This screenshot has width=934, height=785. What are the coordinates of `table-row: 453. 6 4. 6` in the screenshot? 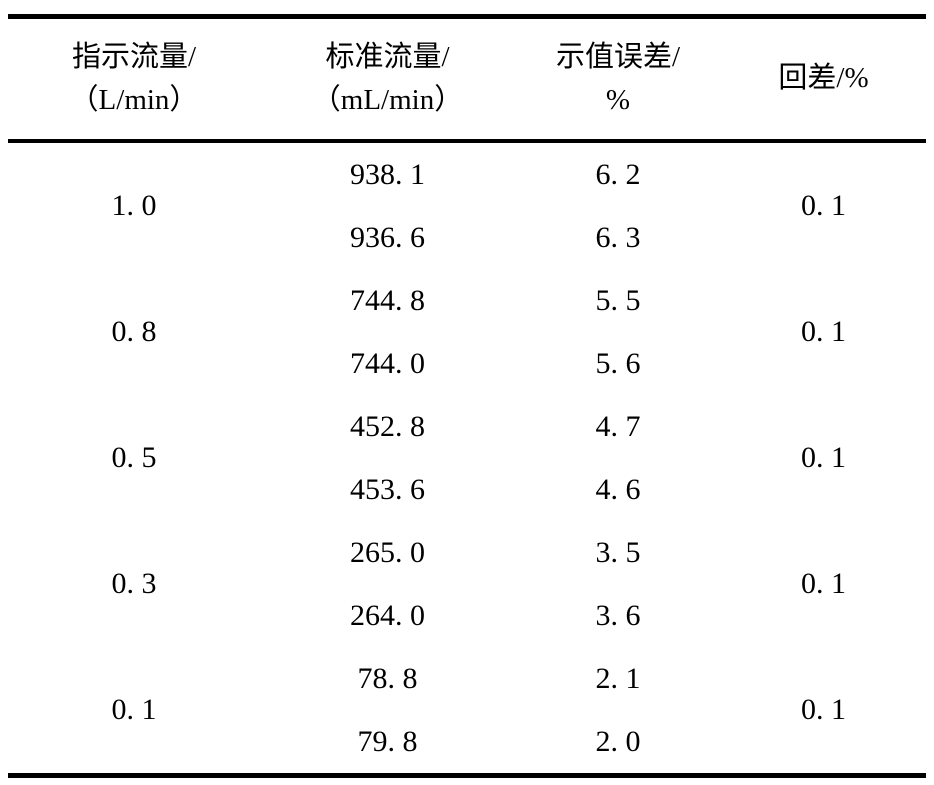 It's located at (467, 489).